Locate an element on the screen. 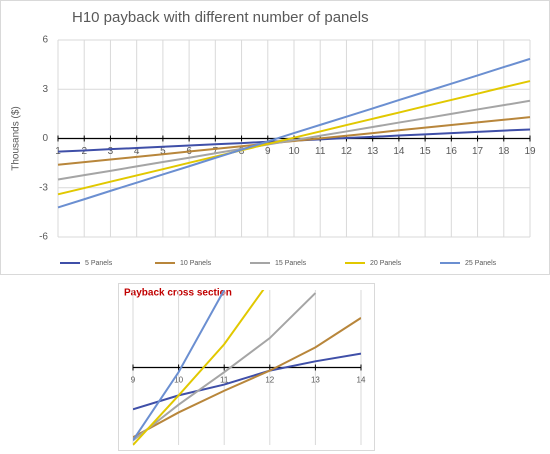 The image size is (550, 454). x-tick-label: 5 is located at coordinates (163, 151).